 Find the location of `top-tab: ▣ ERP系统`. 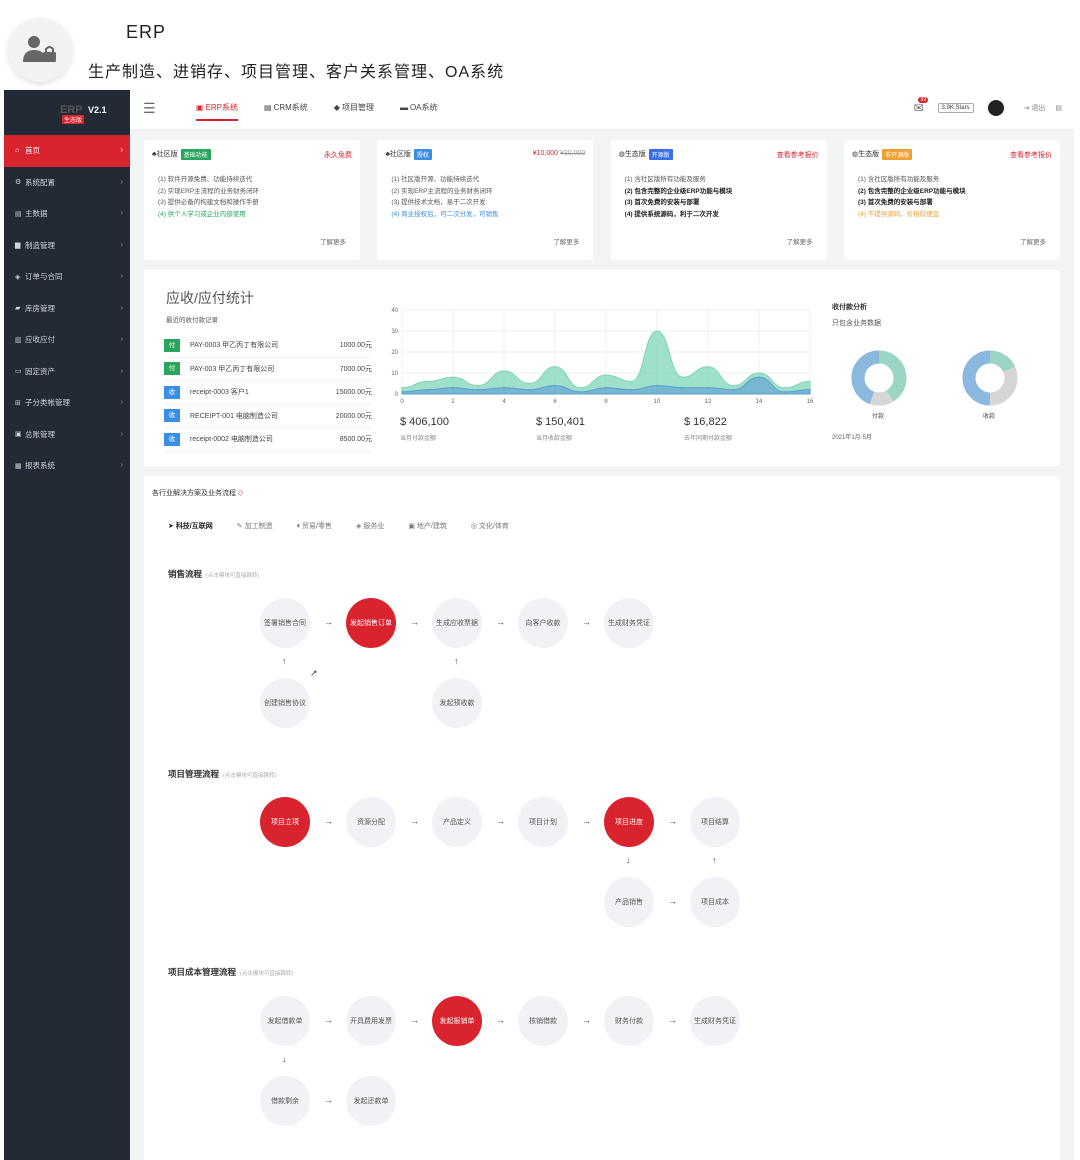

top-tab: ▣ ERP系统 is located at coordinates (217, 111).